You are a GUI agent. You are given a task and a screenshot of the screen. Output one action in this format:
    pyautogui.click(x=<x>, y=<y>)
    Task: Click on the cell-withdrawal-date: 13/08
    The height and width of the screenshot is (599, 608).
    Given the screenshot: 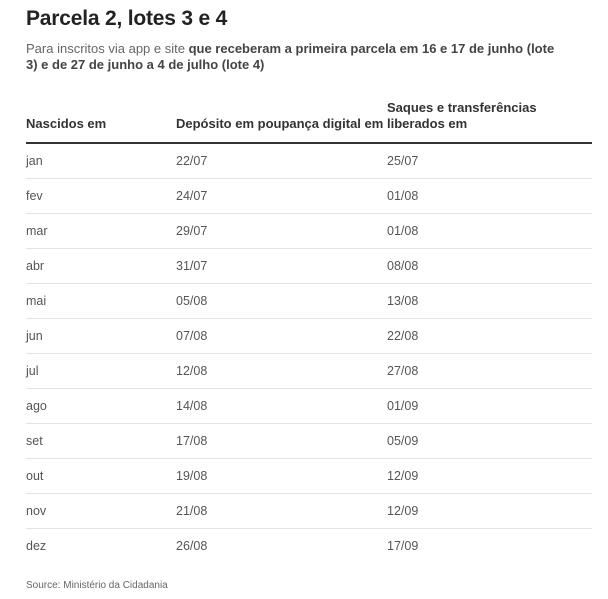 What is the action you would take?
    pyautogui.click(x=489, y=301)
    